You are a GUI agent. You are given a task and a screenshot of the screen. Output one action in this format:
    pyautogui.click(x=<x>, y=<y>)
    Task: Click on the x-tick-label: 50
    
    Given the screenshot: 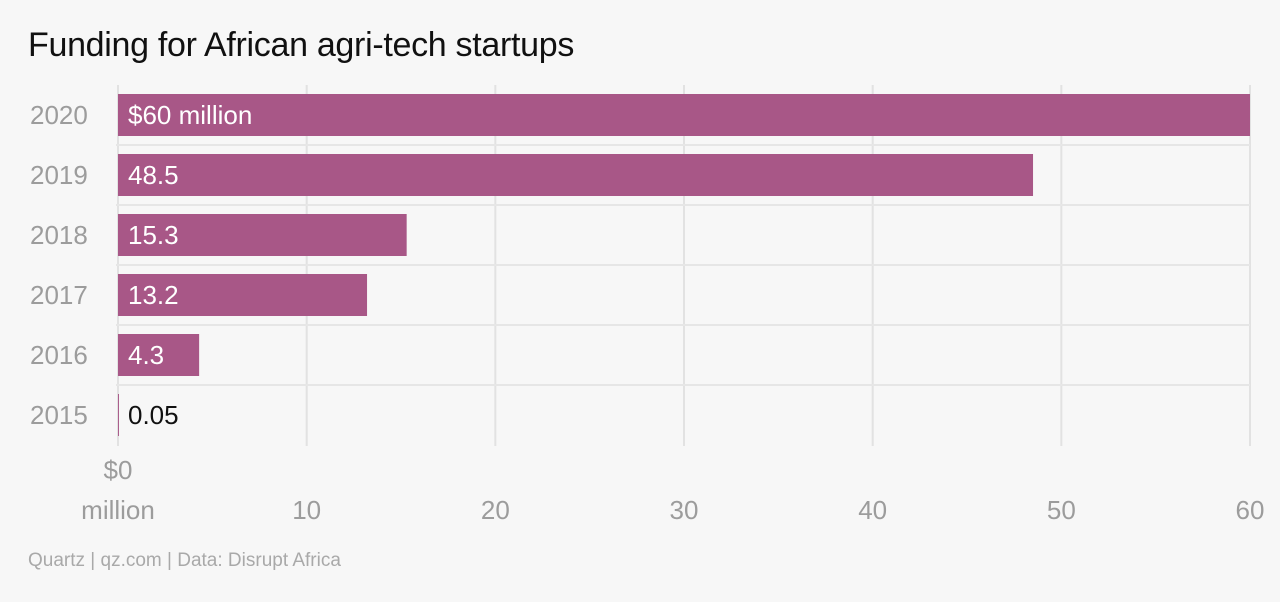 What is the action you would take?
    pyautogui.click(x=1061, y=510)
    